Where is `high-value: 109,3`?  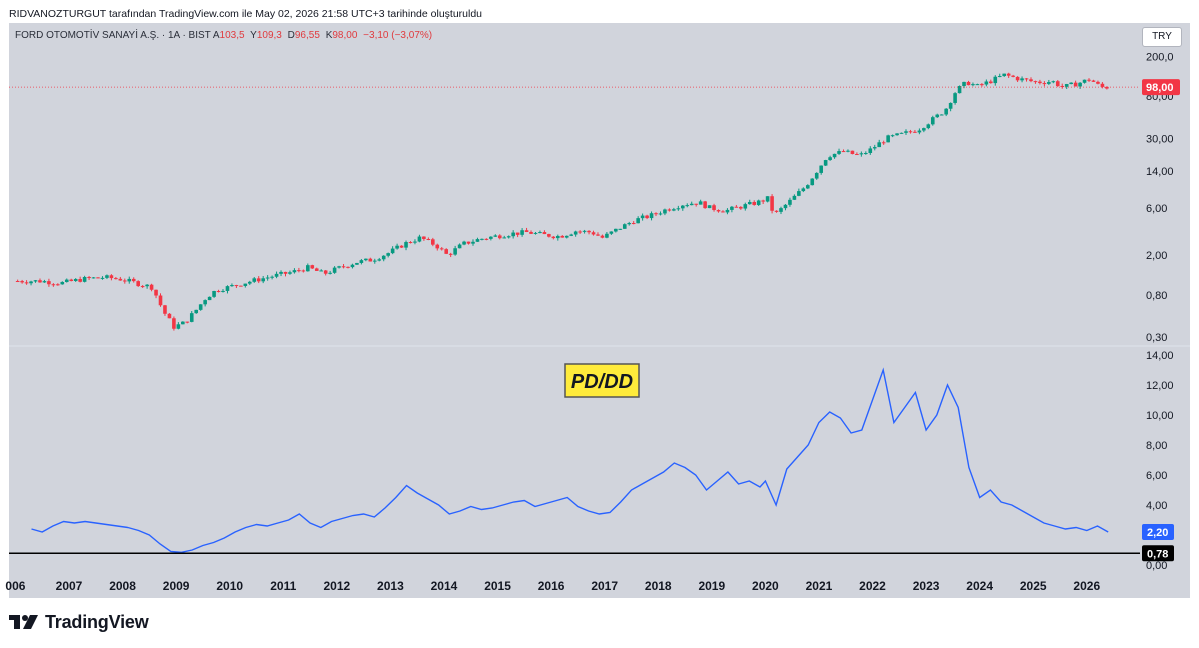 high-value: 109,3 is located at coordinates (269, 35).